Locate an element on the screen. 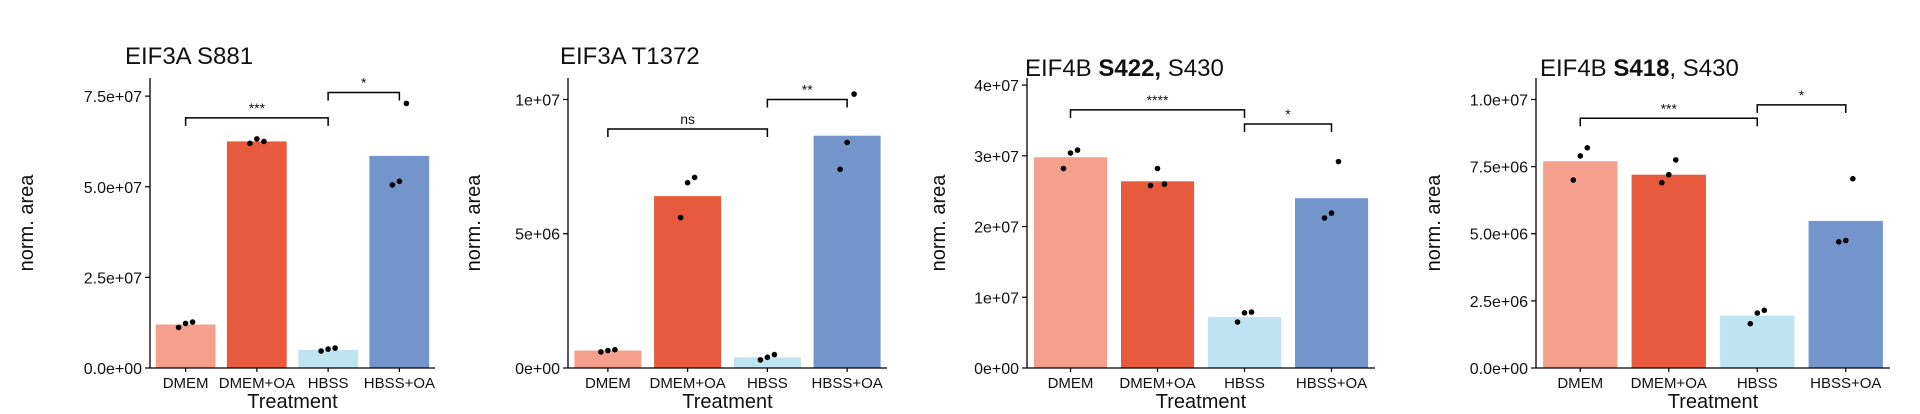 The height and width of the screenshot is (414, 1920). panel-title-part: S430 is located at coordinates (1192, 68).